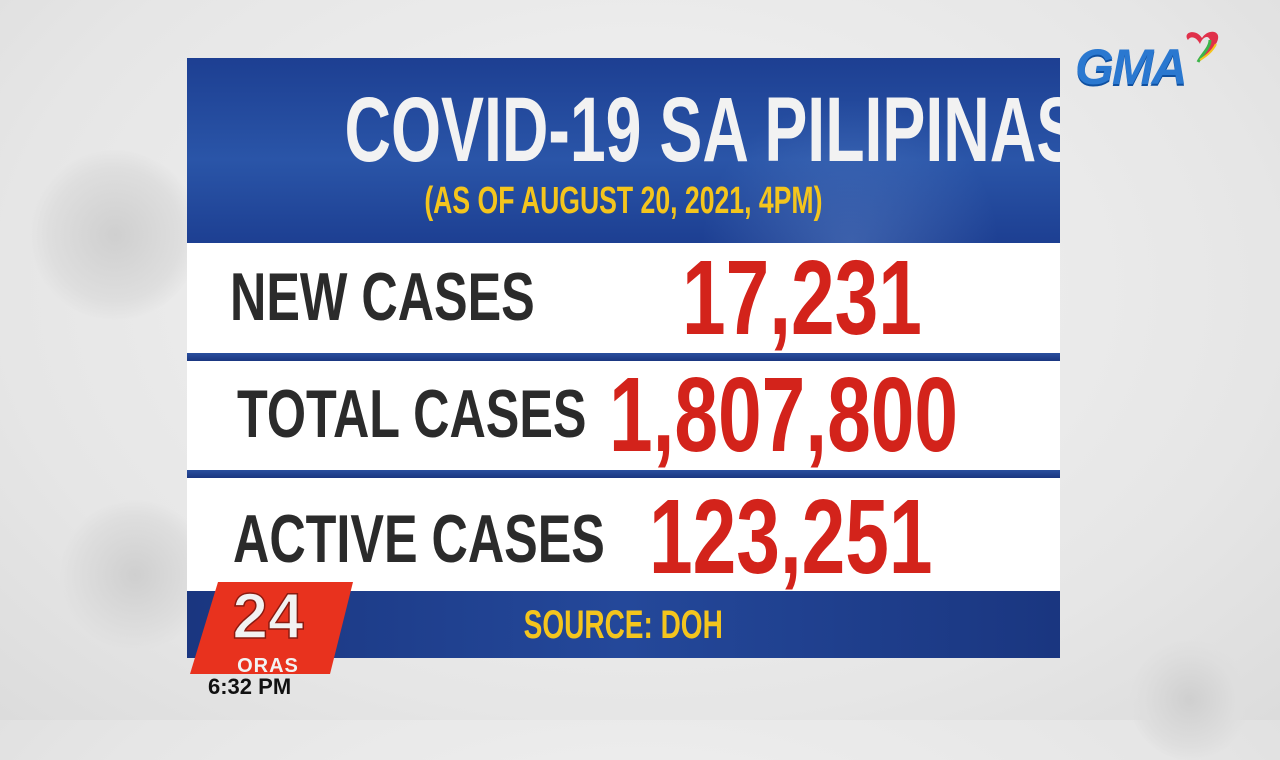 This screenshot has height=760, width=1280. Describe the element at coordinates (623, 298) in the screenshot. I see `stat-row-new-cases: NEW CASES 17,231` at that location.